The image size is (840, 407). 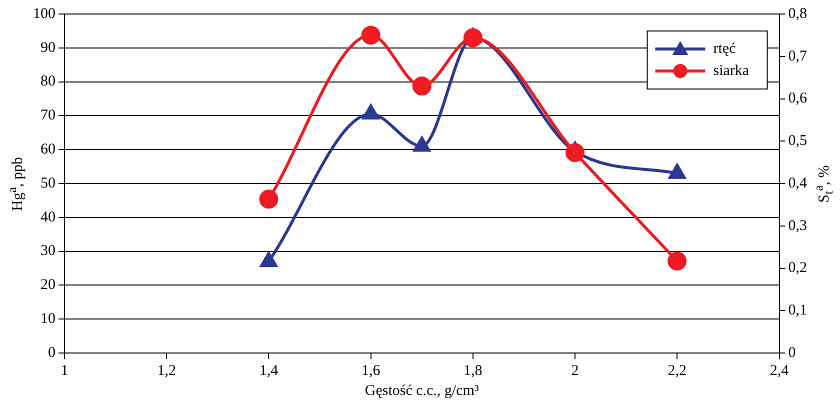 I want to click on y-tick-label: 40, so click(x=48, y=217).